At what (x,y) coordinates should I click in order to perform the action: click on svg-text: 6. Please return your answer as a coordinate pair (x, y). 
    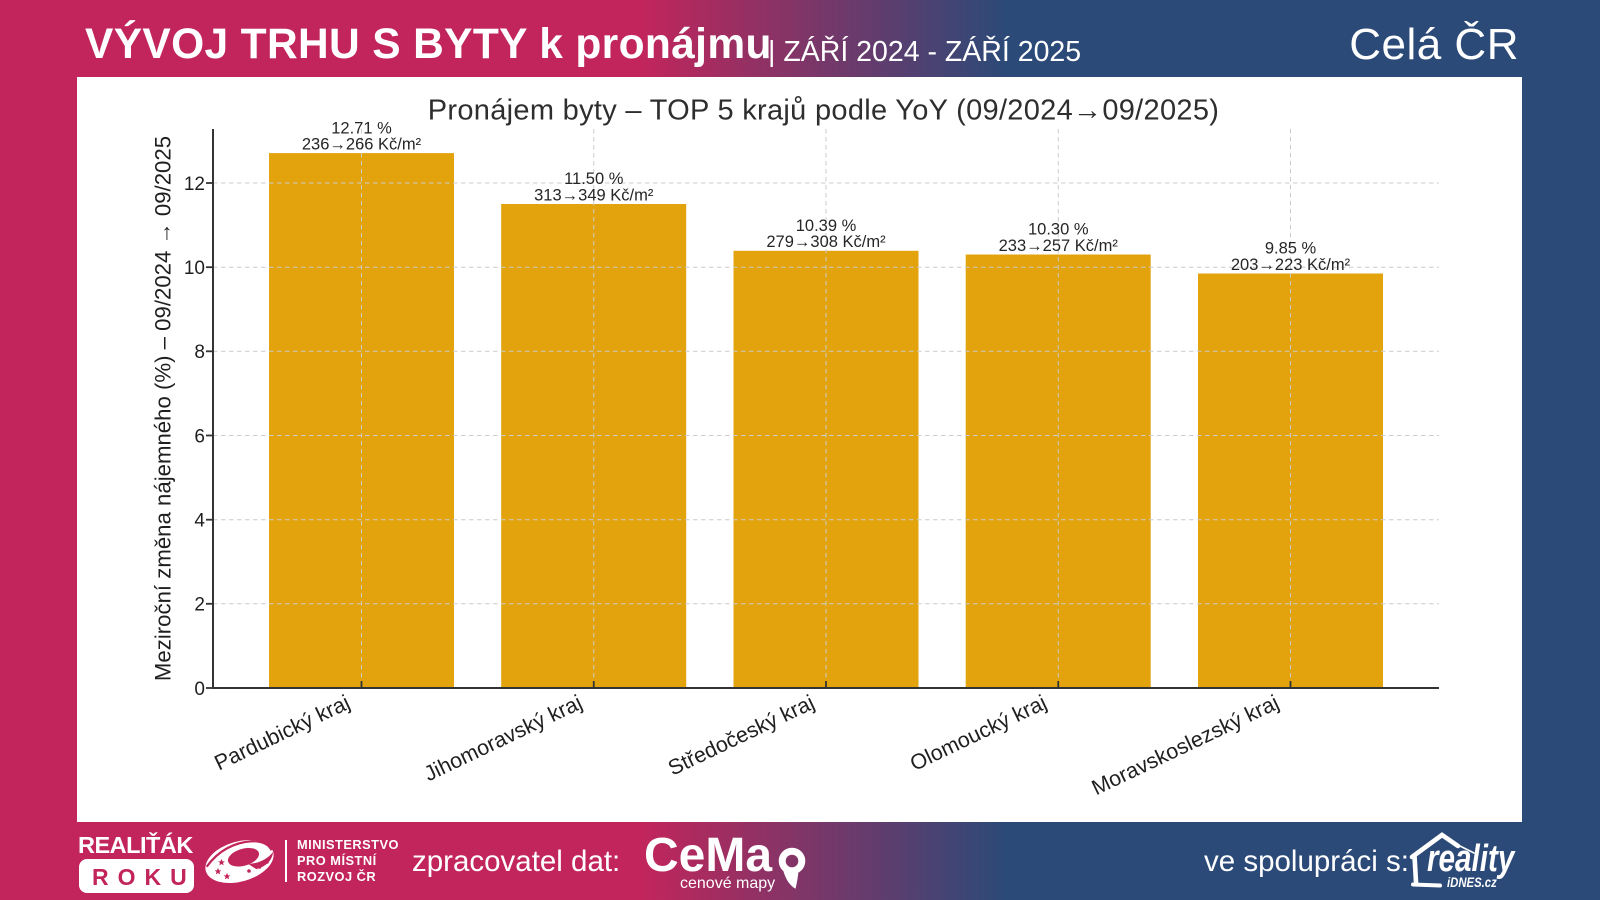
    Looking at the image, I should click on (199, 436).